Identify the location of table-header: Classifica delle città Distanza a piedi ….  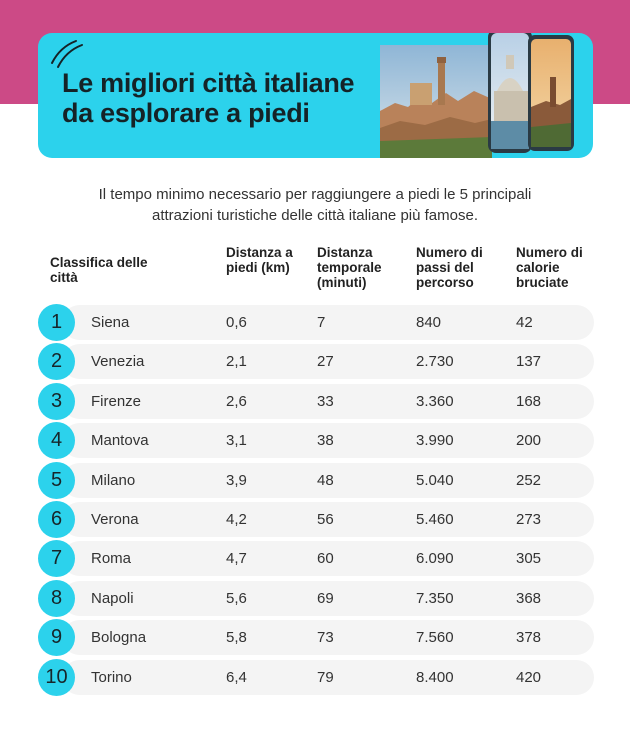
(318, 275).